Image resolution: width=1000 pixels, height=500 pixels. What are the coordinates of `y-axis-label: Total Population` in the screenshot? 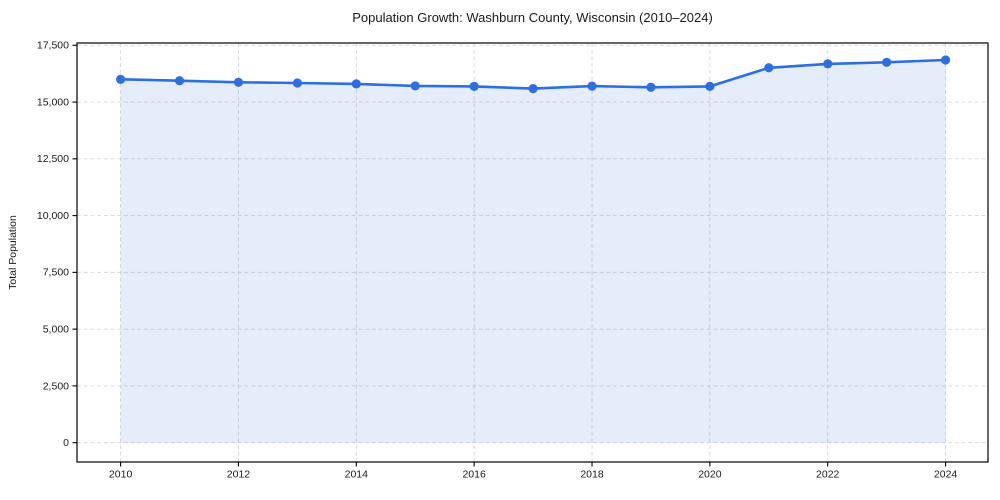 It's located at (13, 252).